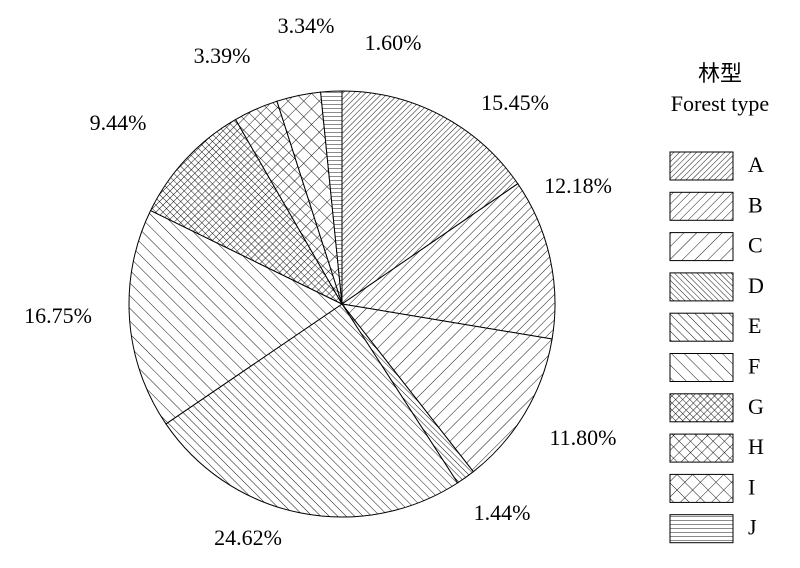 Image resolution: width=800 pixels, height=568 pixels. I want to click on legend-label: B, so click(755, 204).